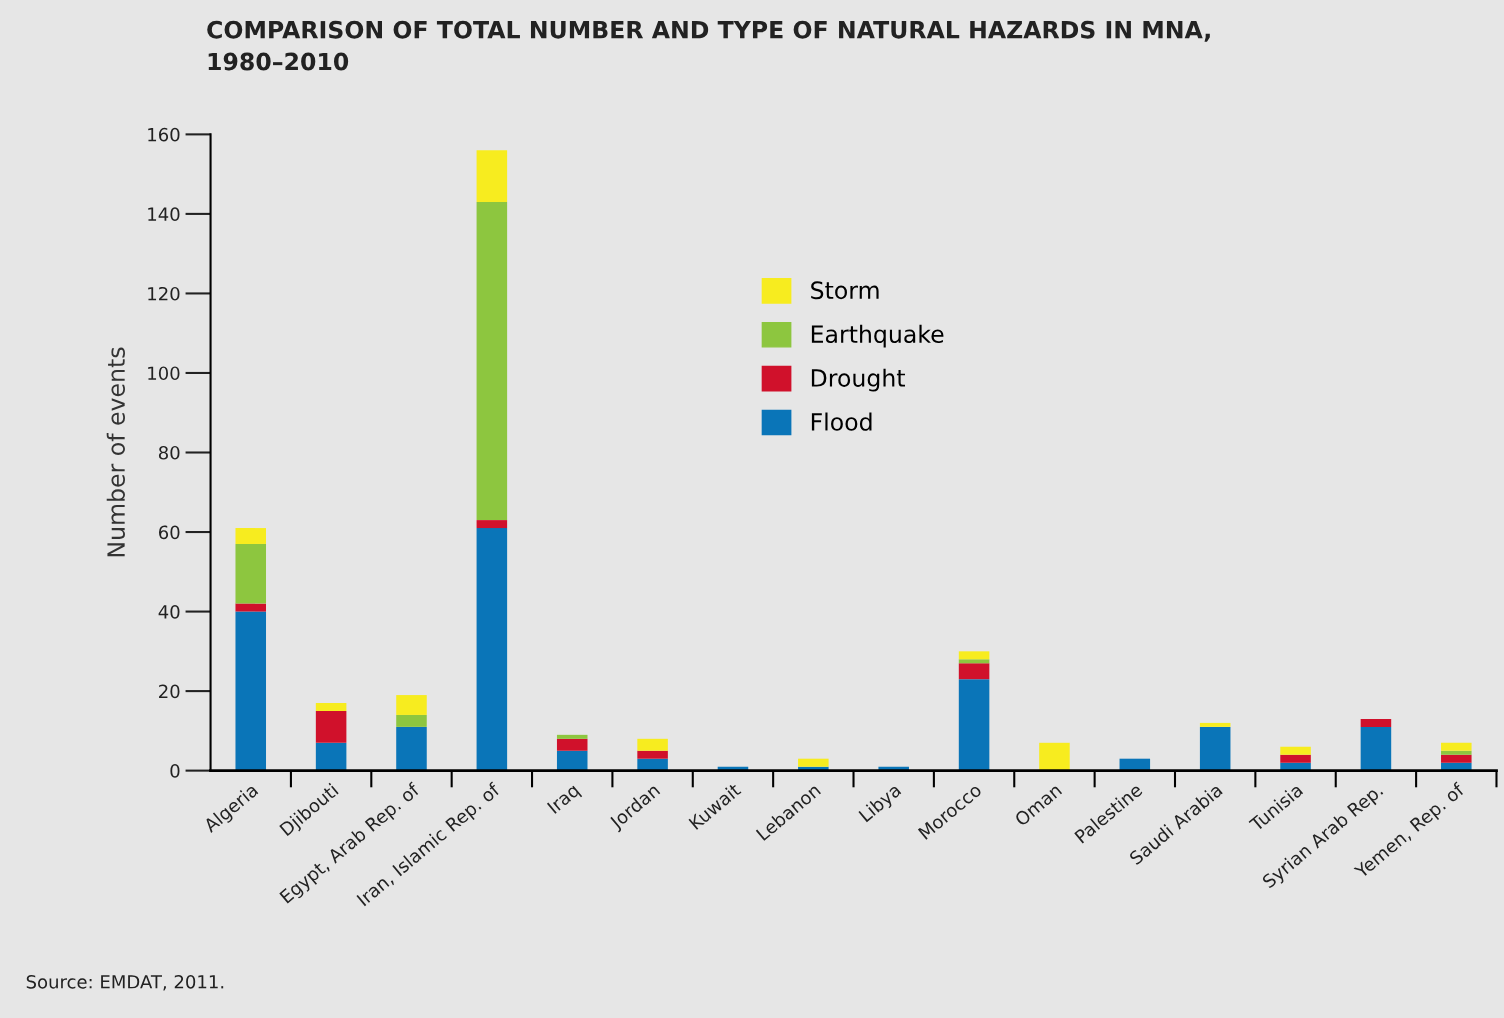 This screenshot has width=1504, height=1018. I want to click on chart-title: COMPARISON OF TOTAL NUMBER AND TYPE OF NATURAL HAZARDS IN MNA, 1980–2010, so click(708, 45).